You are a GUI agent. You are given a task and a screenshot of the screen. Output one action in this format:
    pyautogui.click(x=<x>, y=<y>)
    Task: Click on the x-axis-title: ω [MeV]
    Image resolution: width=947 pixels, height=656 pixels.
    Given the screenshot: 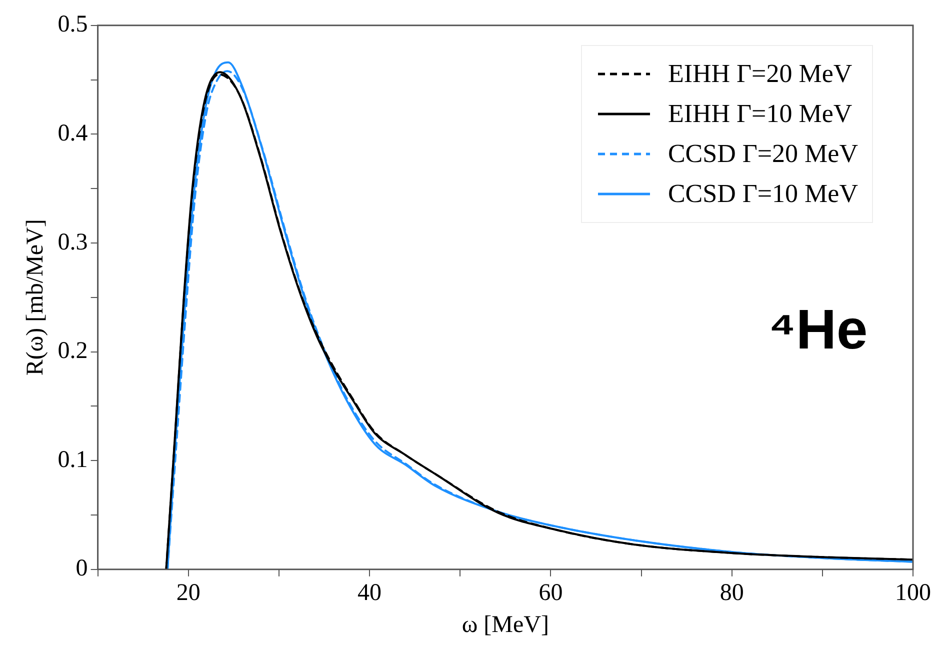 What is the action you would take?
    pyautogui.click(x=505, y=625)
    